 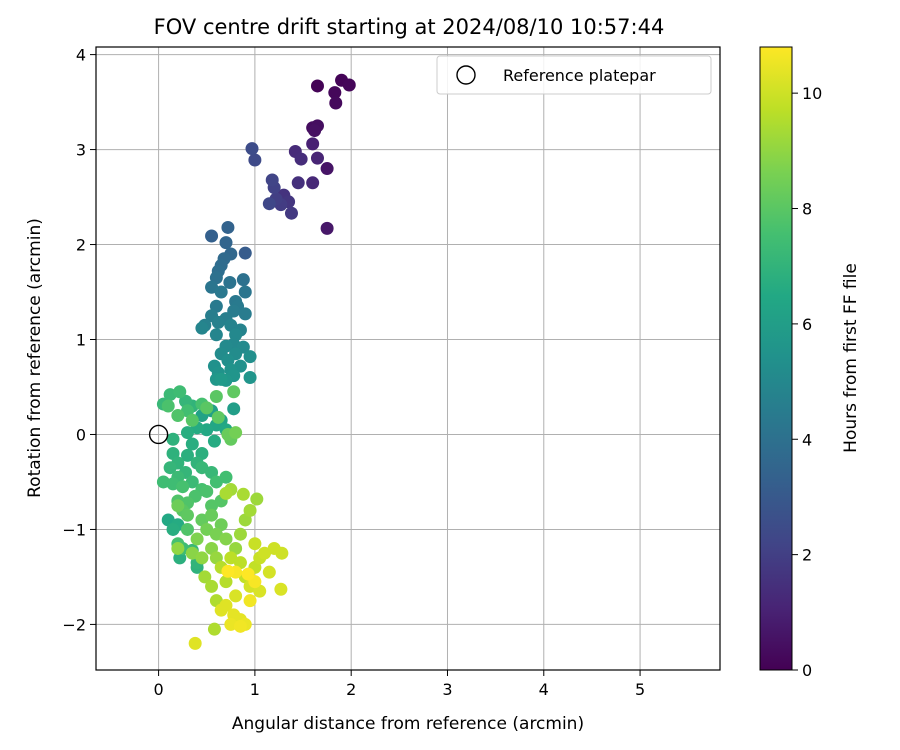 I want to click on y-tick-label: 4, so click(x=81, y=55).